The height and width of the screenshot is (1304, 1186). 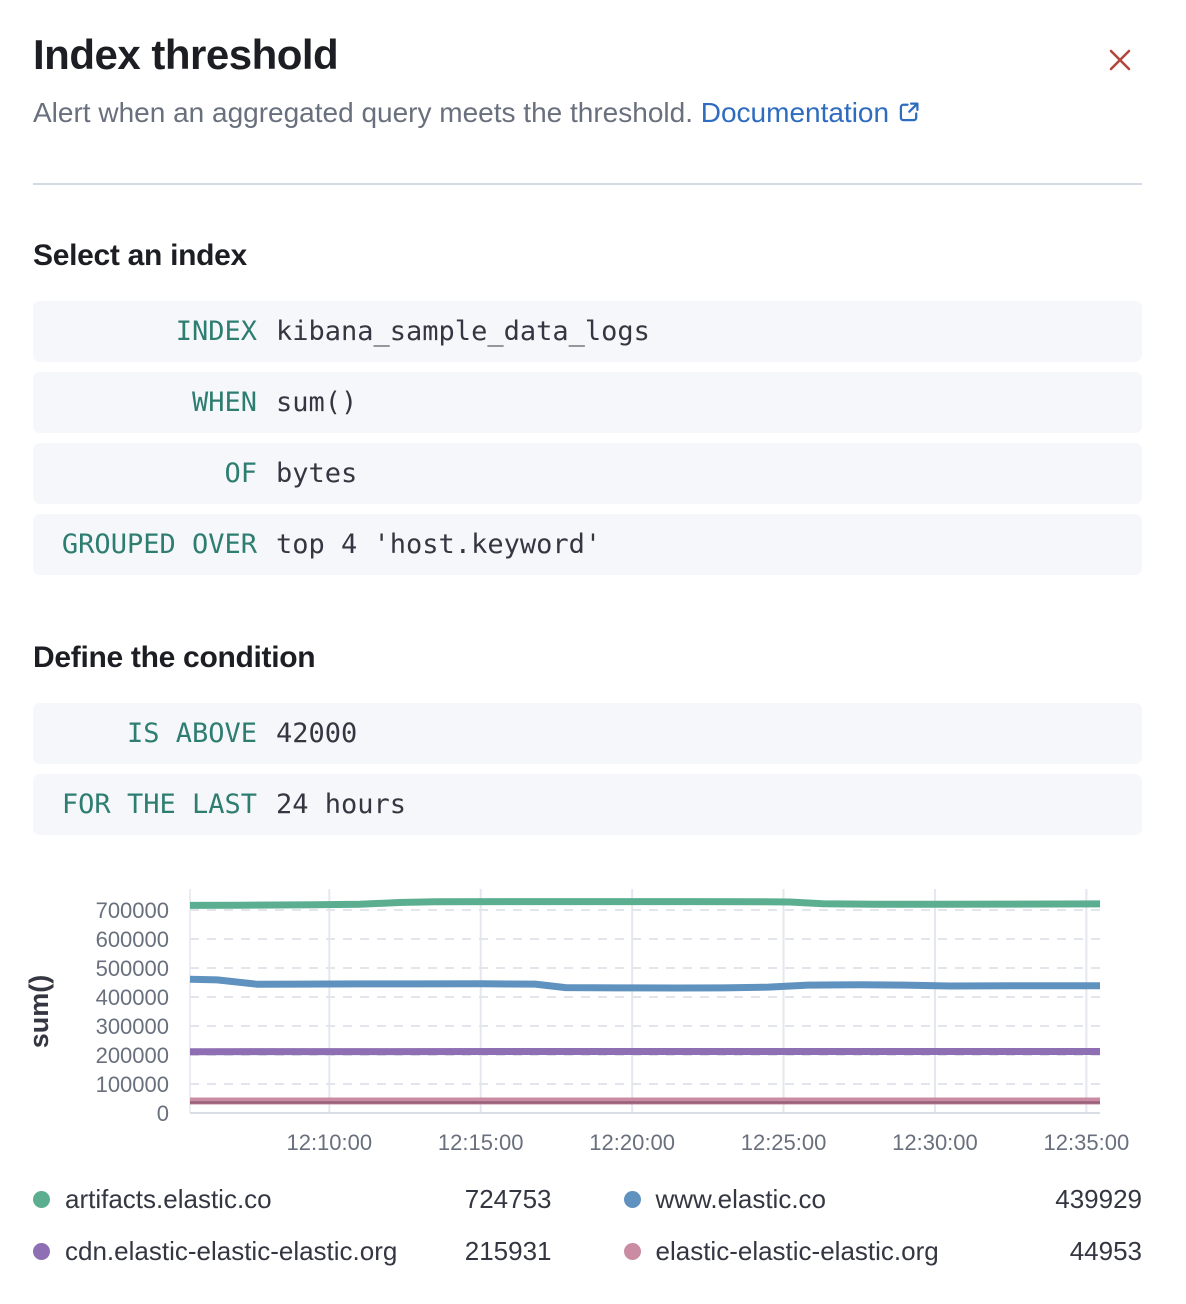 I want to click on y-tick-label: 100000, so click(x=132, y=1084).